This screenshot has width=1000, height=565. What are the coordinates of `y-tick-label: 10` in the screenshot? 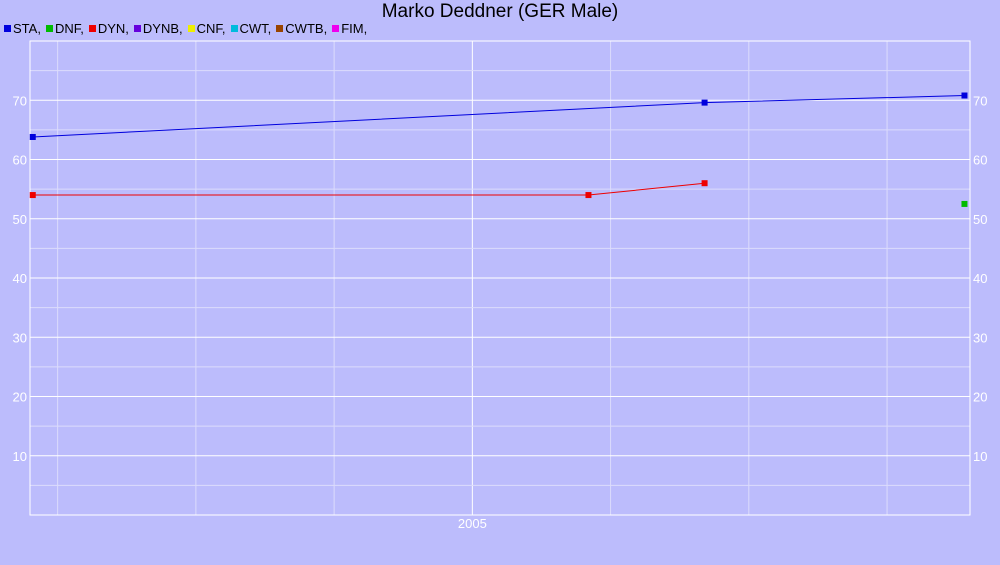 It's located at (20, 456).